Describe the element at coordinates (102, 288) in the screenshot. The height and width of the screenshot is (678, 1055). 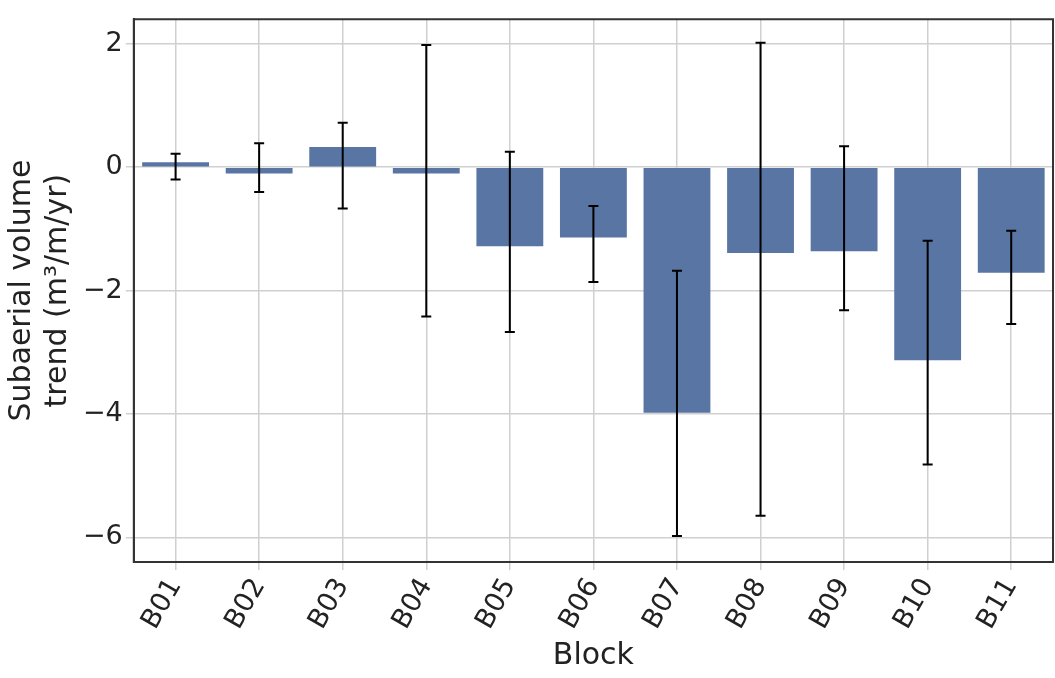
I see `y-tick-label: −2` at that location.